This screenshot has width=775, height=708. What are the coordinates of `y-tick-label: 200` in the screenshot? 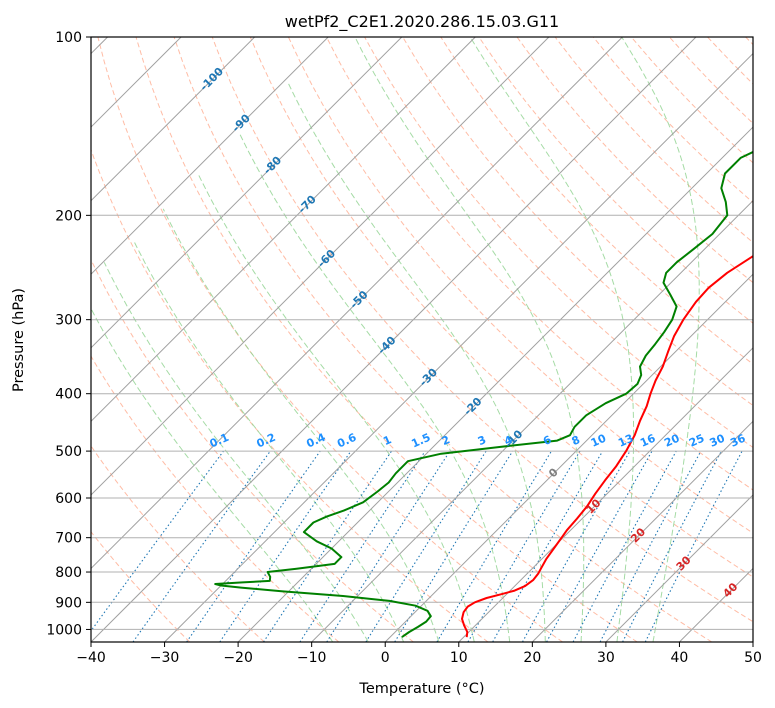 It's located at (68, 216).